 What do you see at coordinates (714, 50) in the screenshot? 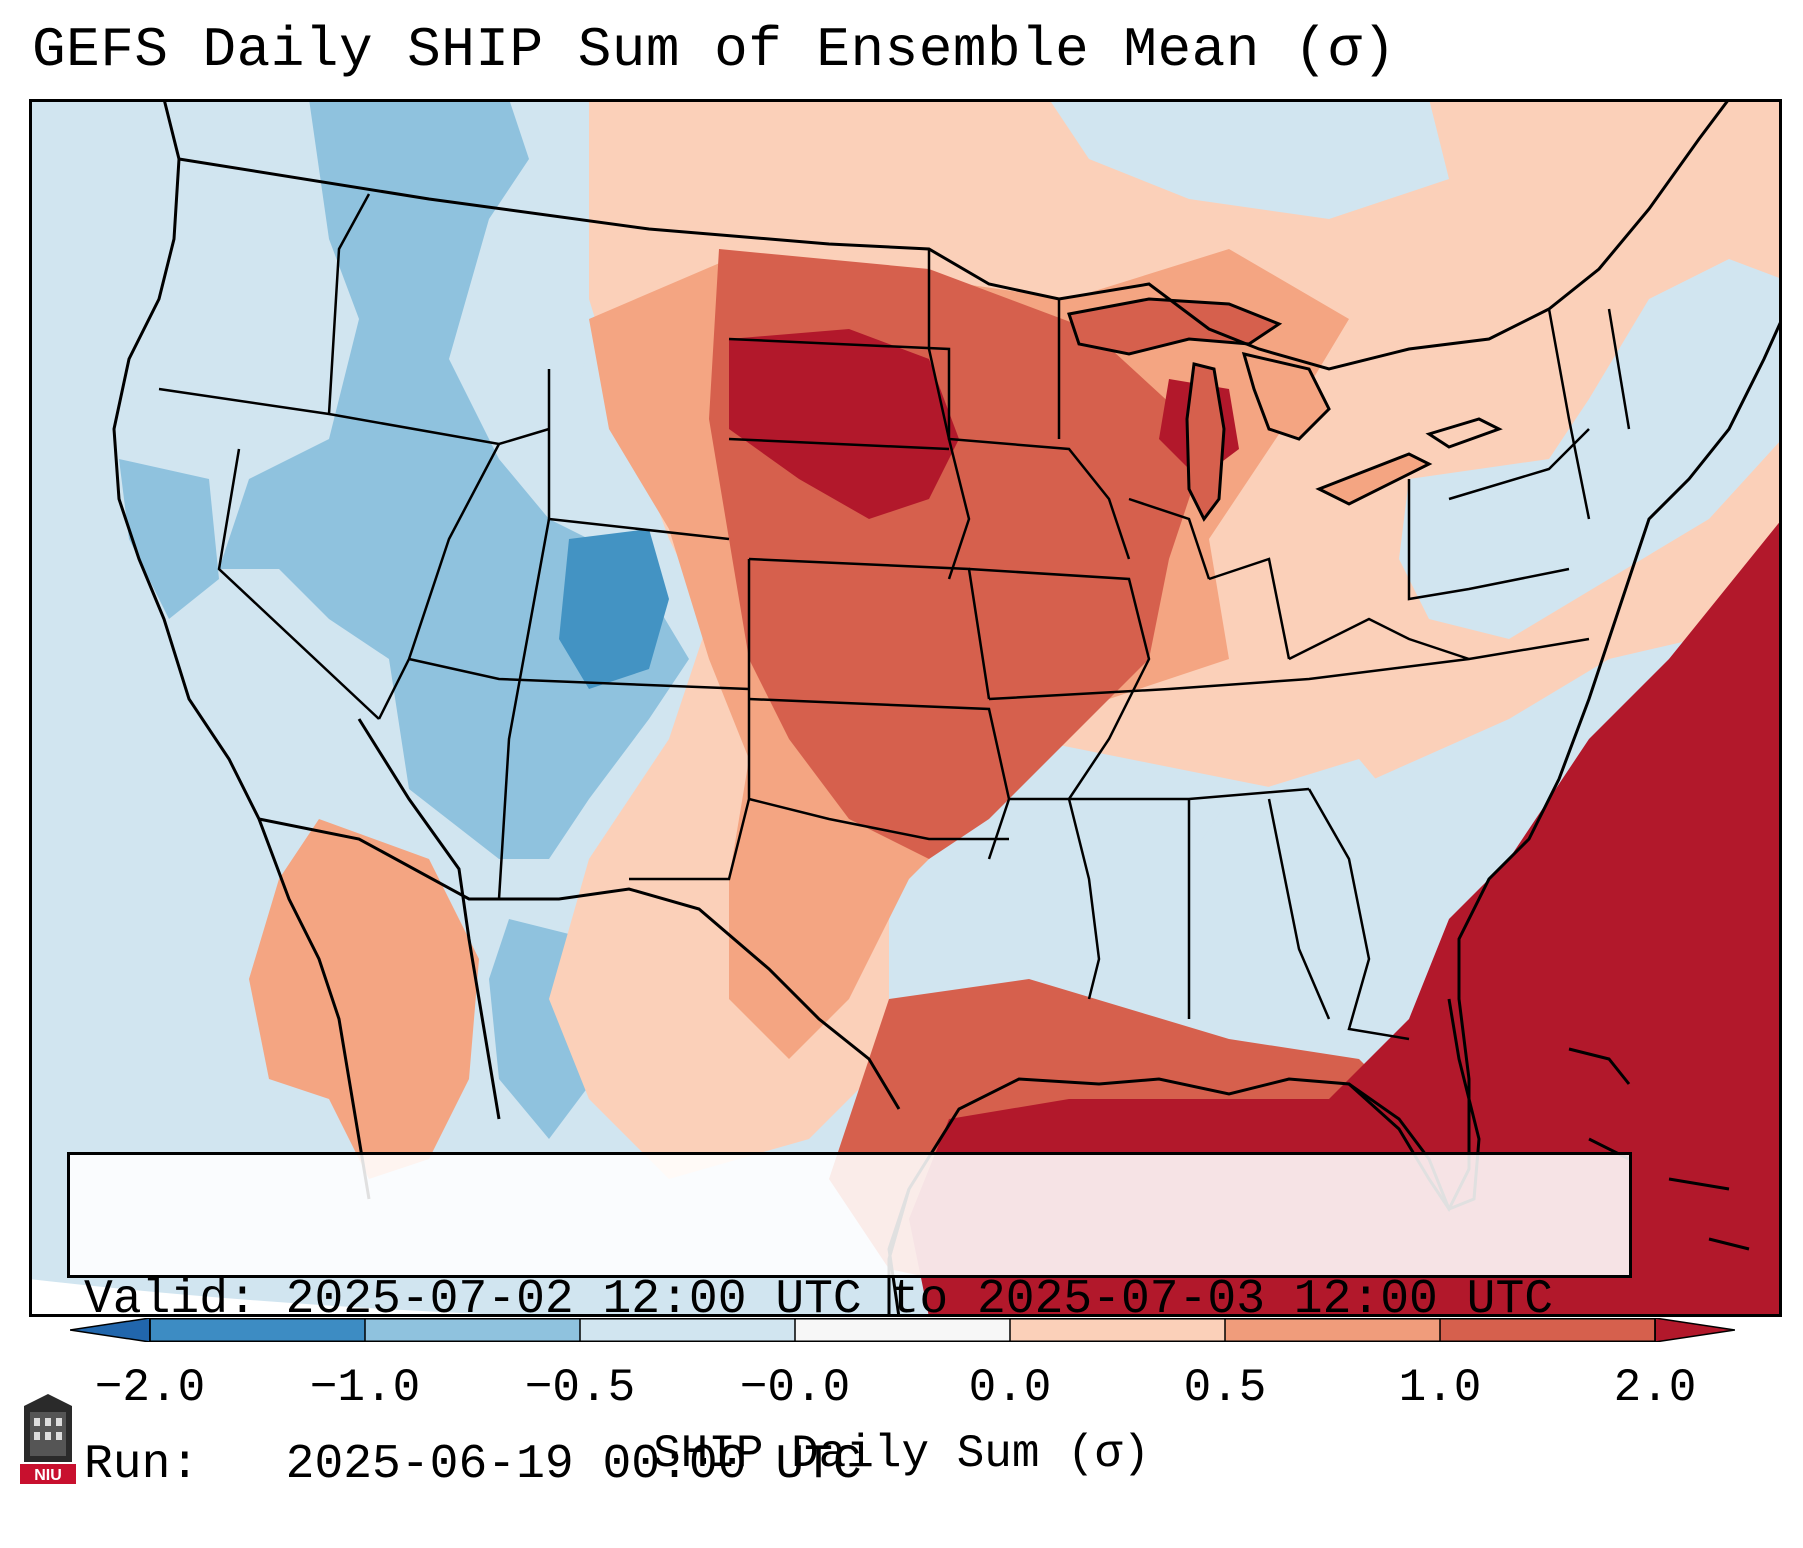
I see `chart-title: GEFS Daily SHIP Sum of Ensemble Mean (σ)` at bounding box center [714, 50].